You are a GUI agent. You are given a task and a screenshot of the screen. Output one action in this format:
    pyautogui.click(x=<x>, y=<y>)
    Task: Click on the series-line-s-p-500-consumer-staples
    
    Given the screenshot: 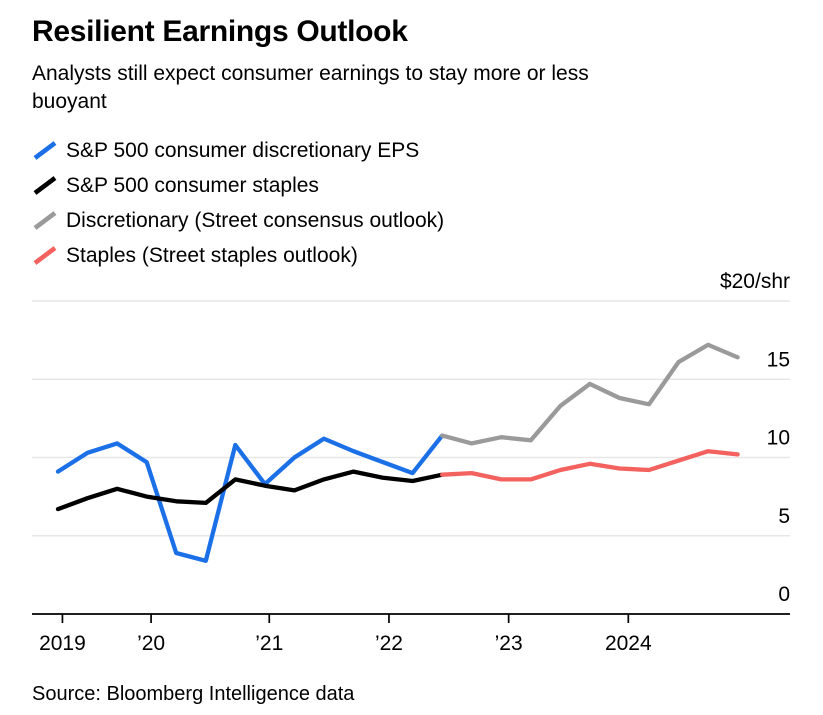 What is the action you would take?
    pyautogui.click(x=250, y=490)
    